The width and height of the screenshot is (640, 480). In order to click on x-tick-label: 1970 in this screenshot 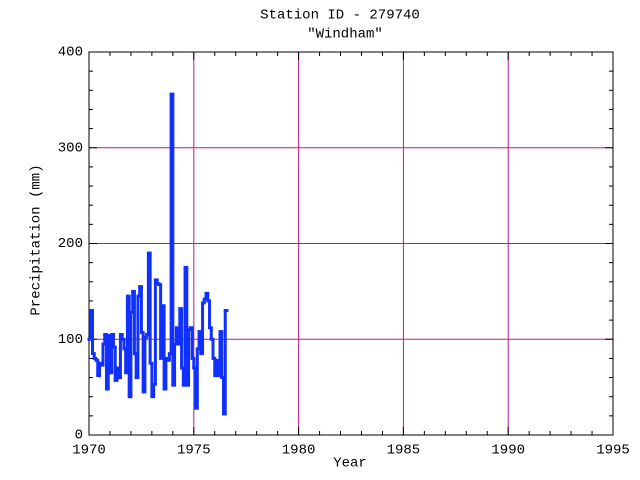, I will do `click(89, 451)`.